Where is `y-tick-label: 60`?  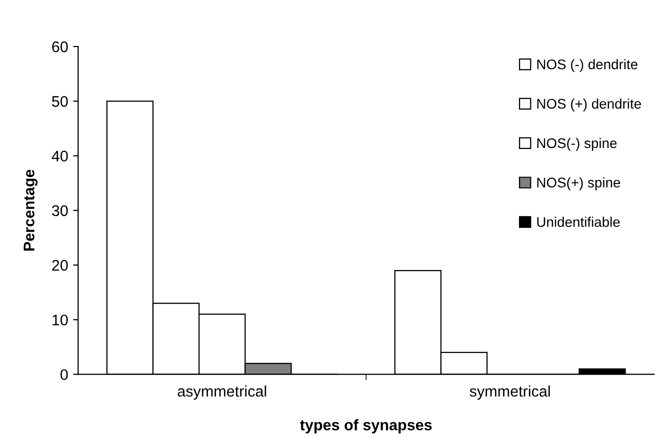 y-tick-label: 60 is located at coordinates (60, 46).